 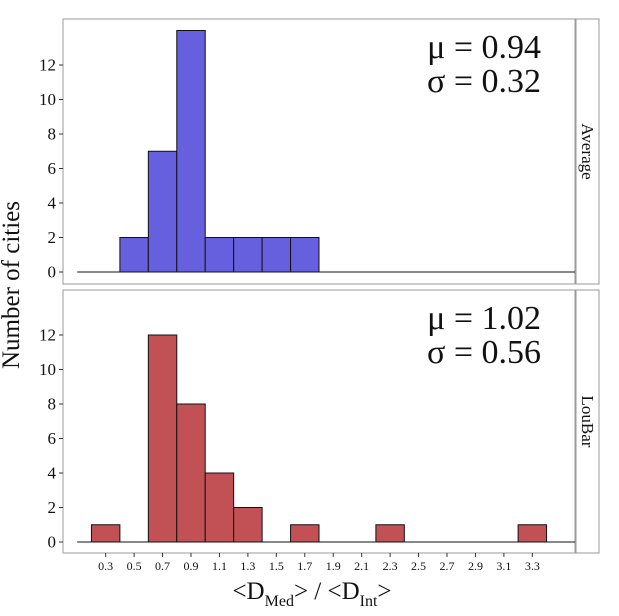 I want to click on x-tick-label: 0.5, so click(x=134, y=566).